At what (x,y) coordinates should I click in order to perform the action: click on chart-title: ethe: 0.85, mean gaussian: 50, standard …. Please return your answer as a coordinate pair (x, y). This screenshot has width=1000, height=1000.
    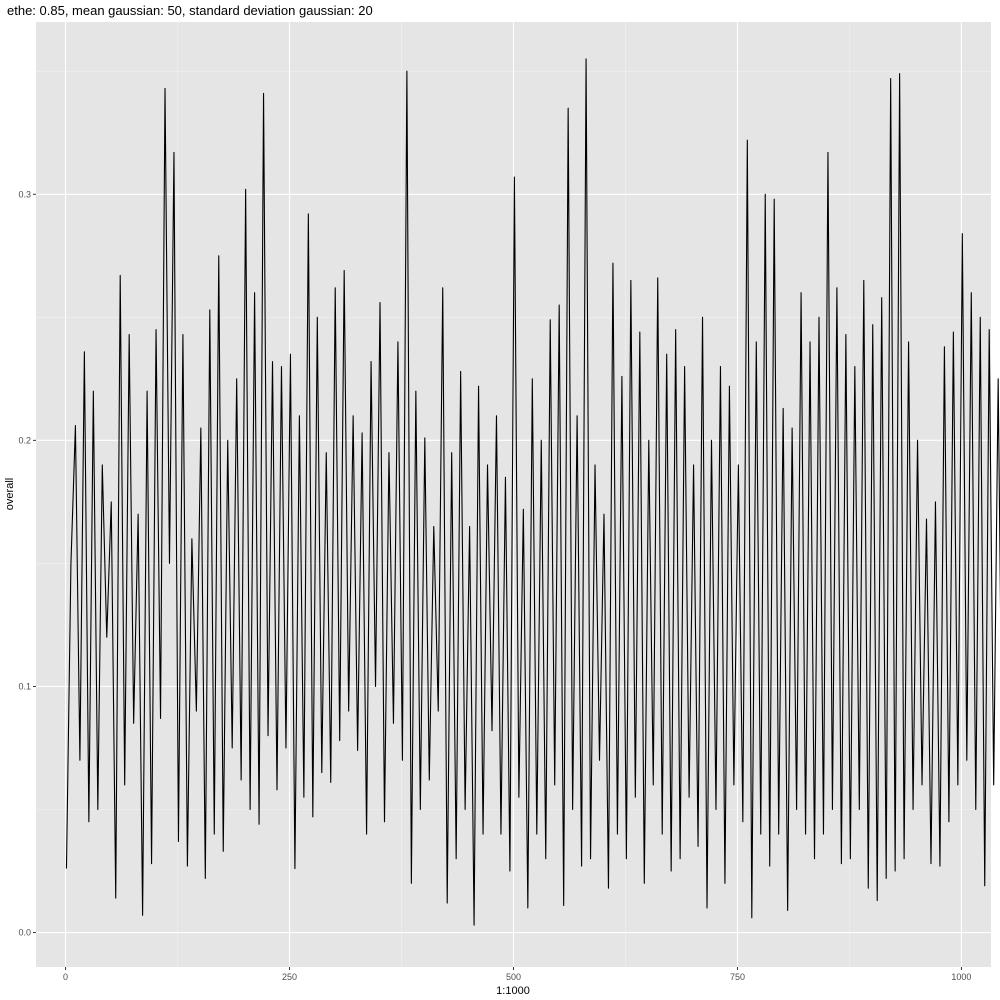
    Looking at the image, I should click on (190, 10).